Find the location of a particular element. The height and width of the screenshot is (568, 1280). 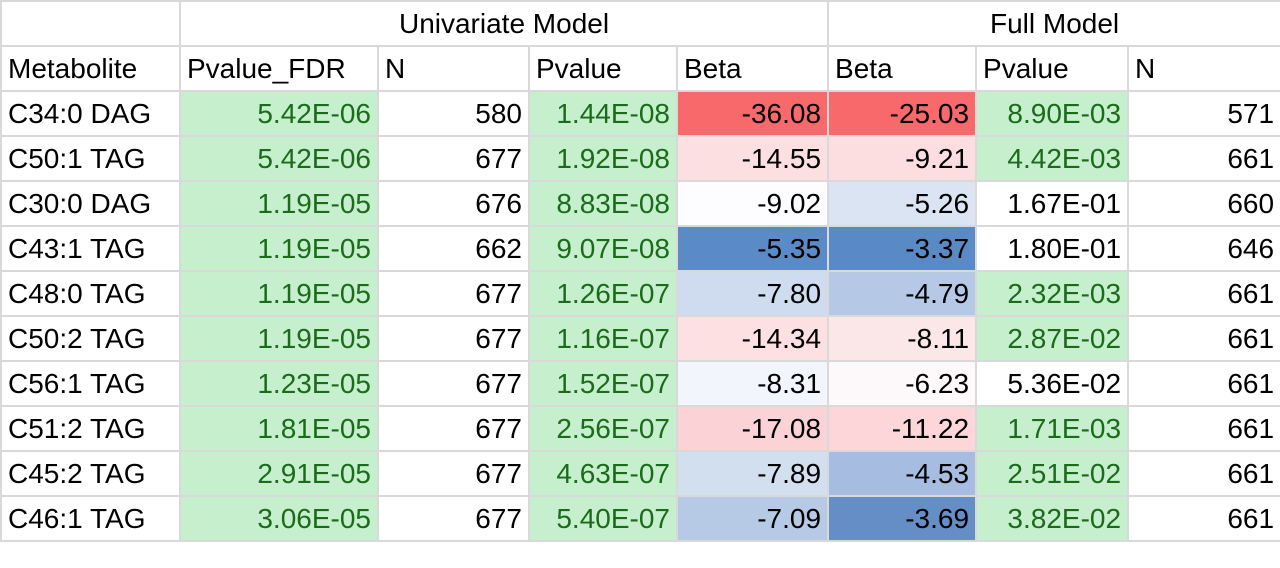

beta-full-cell: -3.69 is located at coordinates (902, 518).